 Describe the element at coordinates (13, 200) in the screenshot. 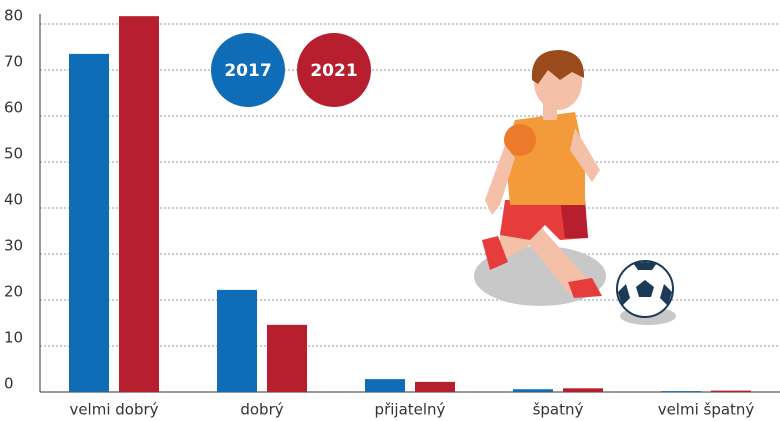

I see `y-tick-label: 40` at that location.